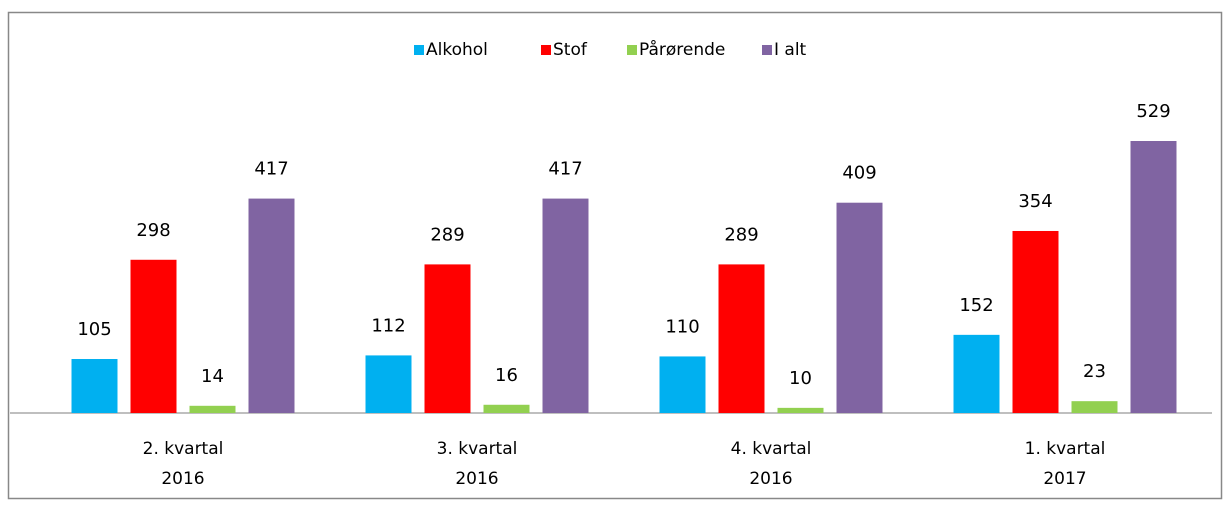 This screenshot has width=1231, height=509. Describe the element at coordinates (771, 464) in the screenshot. I see `x-tick-label: 4. kvartal 2016` at that location.